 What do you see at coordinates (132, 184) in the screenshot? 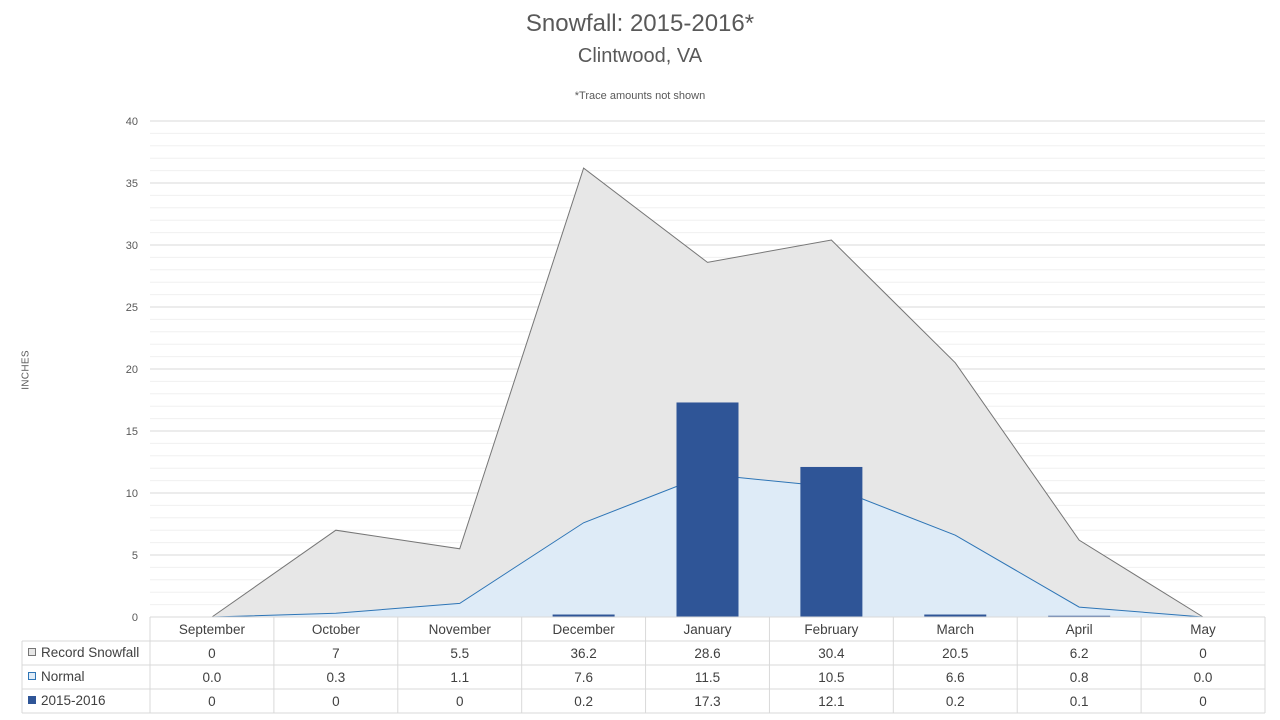
I see `y-tick-label: 35` at bounding box center [132, 184].